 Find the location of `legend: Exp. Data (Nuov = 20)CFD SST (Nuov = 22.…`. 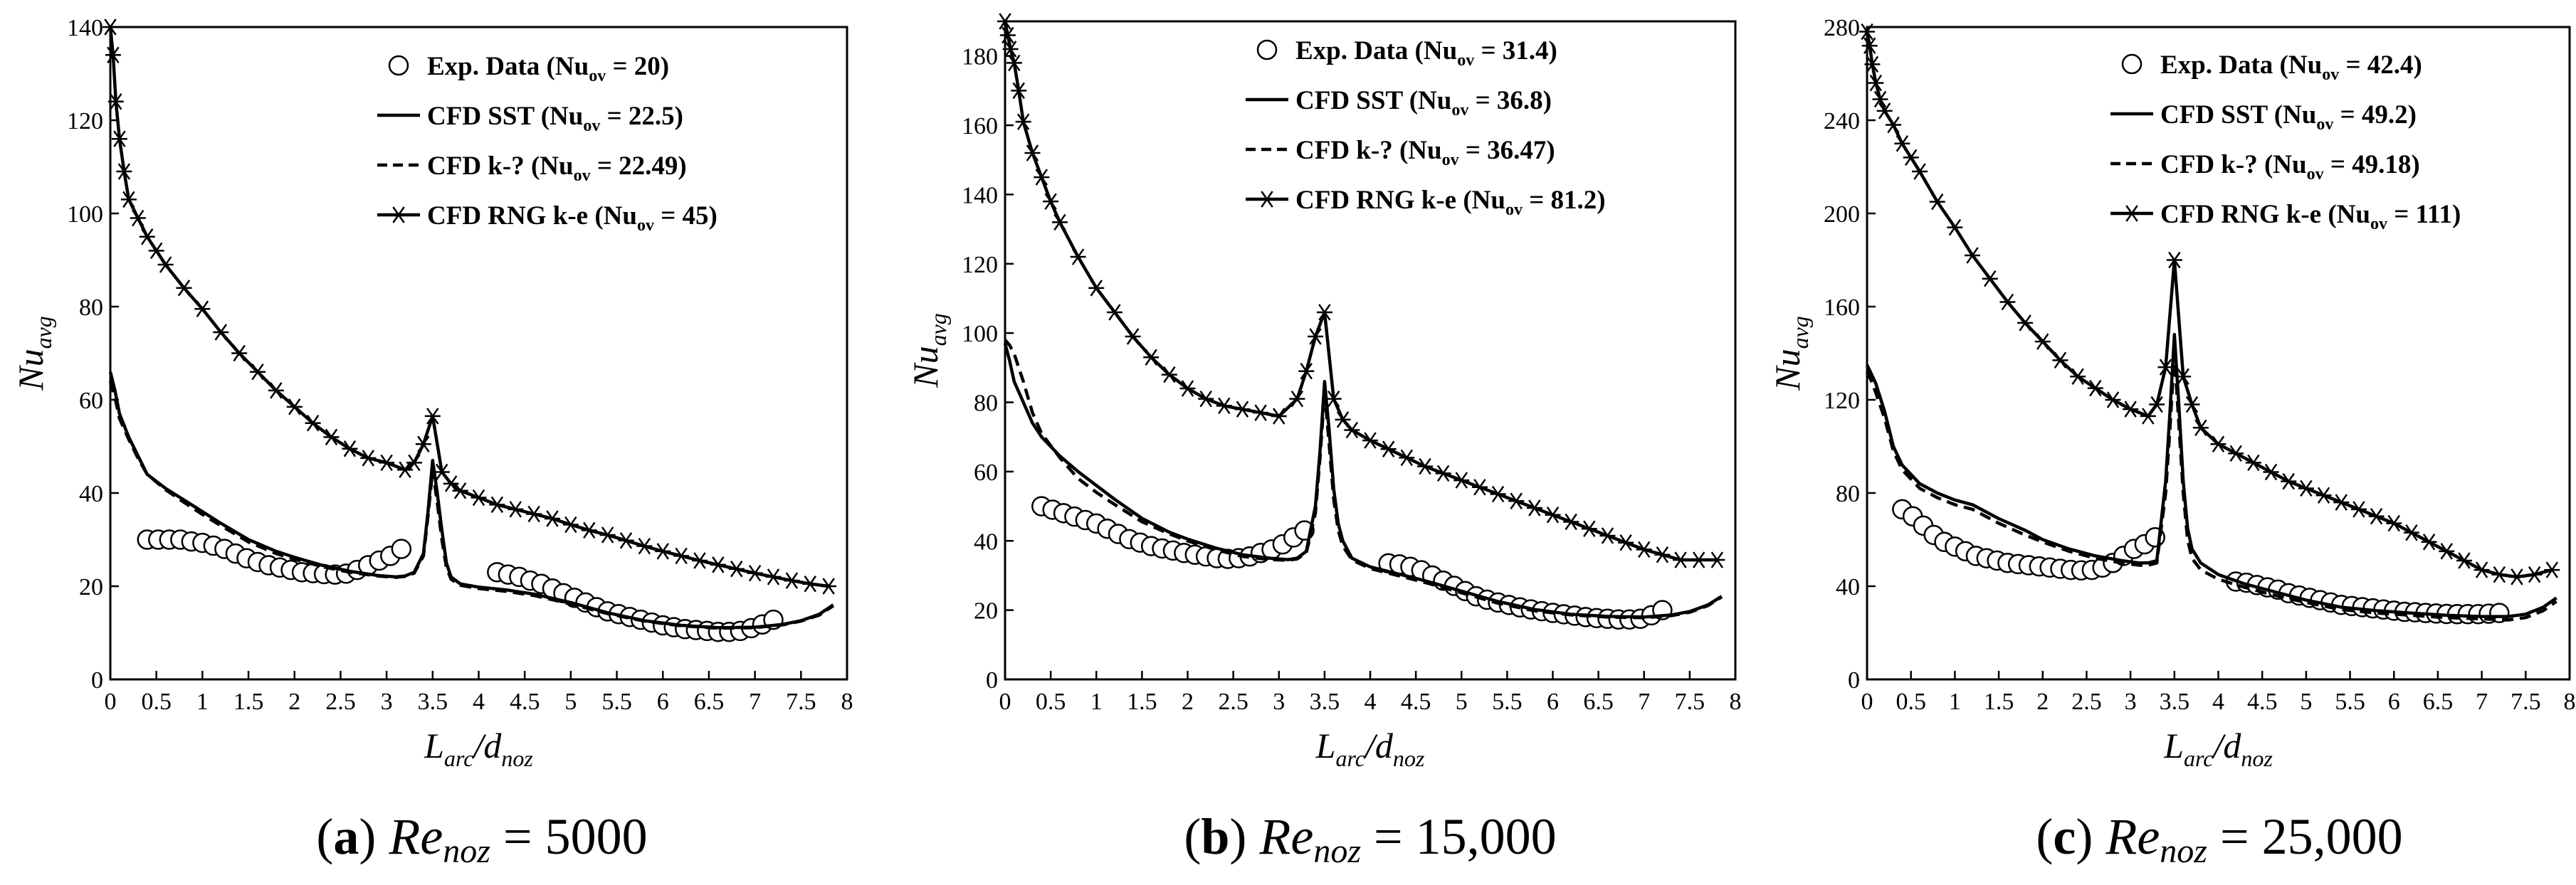

legend: Exp. Data (Nuov = 20)CFD SST (Nuov = 22.… is located at coordinates (547, 143).